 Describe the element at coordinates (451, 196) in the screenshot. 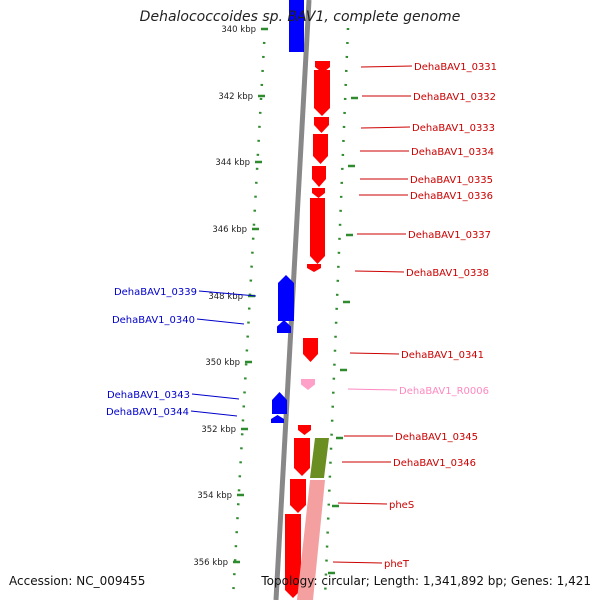

I see `gene-label: DehaBAV1_0336` at that location.